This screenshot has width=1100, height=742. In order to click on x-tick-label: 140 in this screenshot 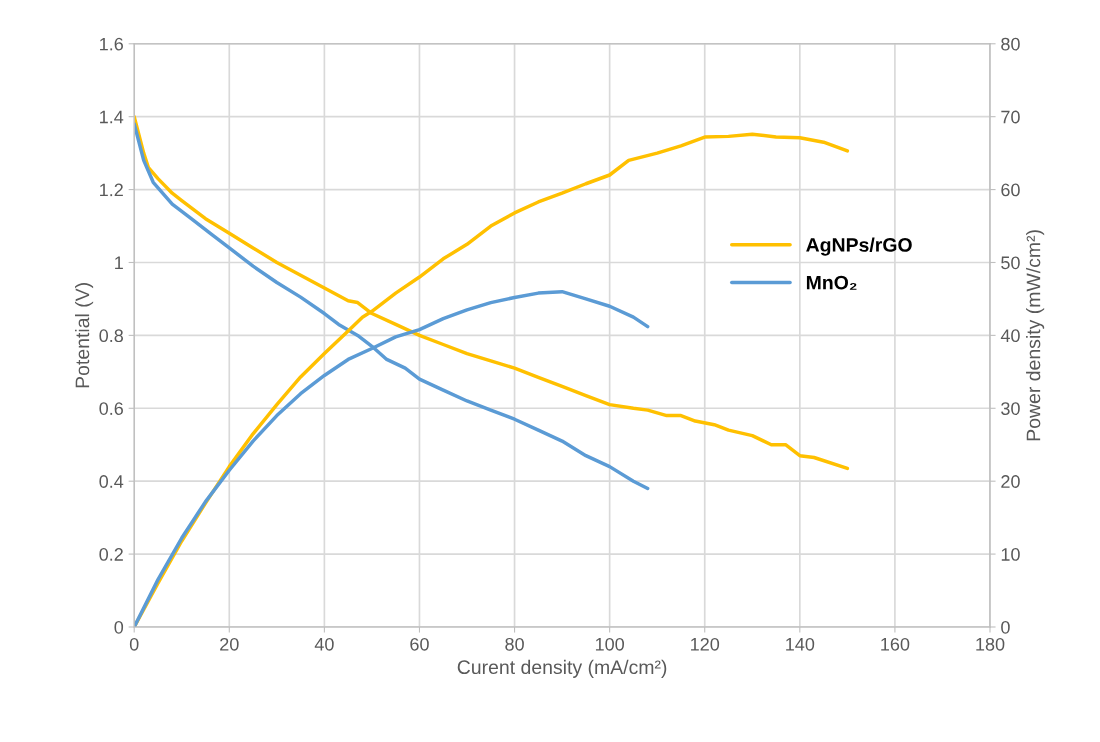, I will do `click(800, 644)`.